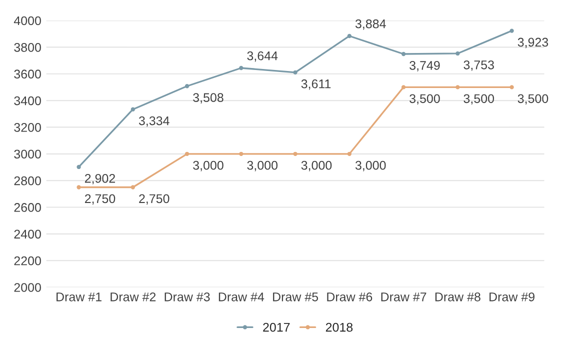 The width and height of the screenshot is (579, 342). What do you see at coordinates (457, 297) in the screenshot?
I see `x-tick-label: Draw #8` at bounding box center [457, 297].